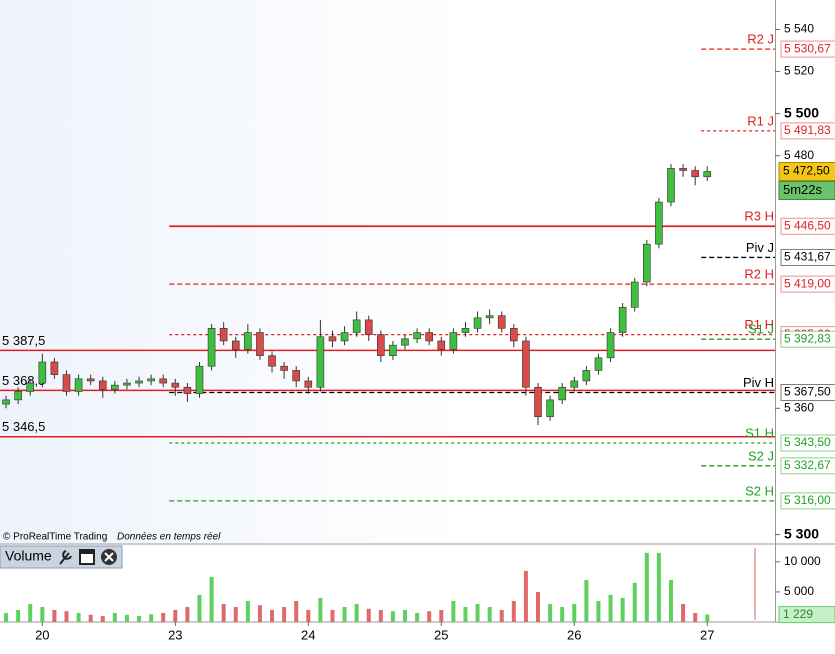 Image resolution: width=835 pixels, height=654 pixels. Describe the element at coordinates (761, 455) in the screenshot. I see `pivot-name: S2 J` at that location.